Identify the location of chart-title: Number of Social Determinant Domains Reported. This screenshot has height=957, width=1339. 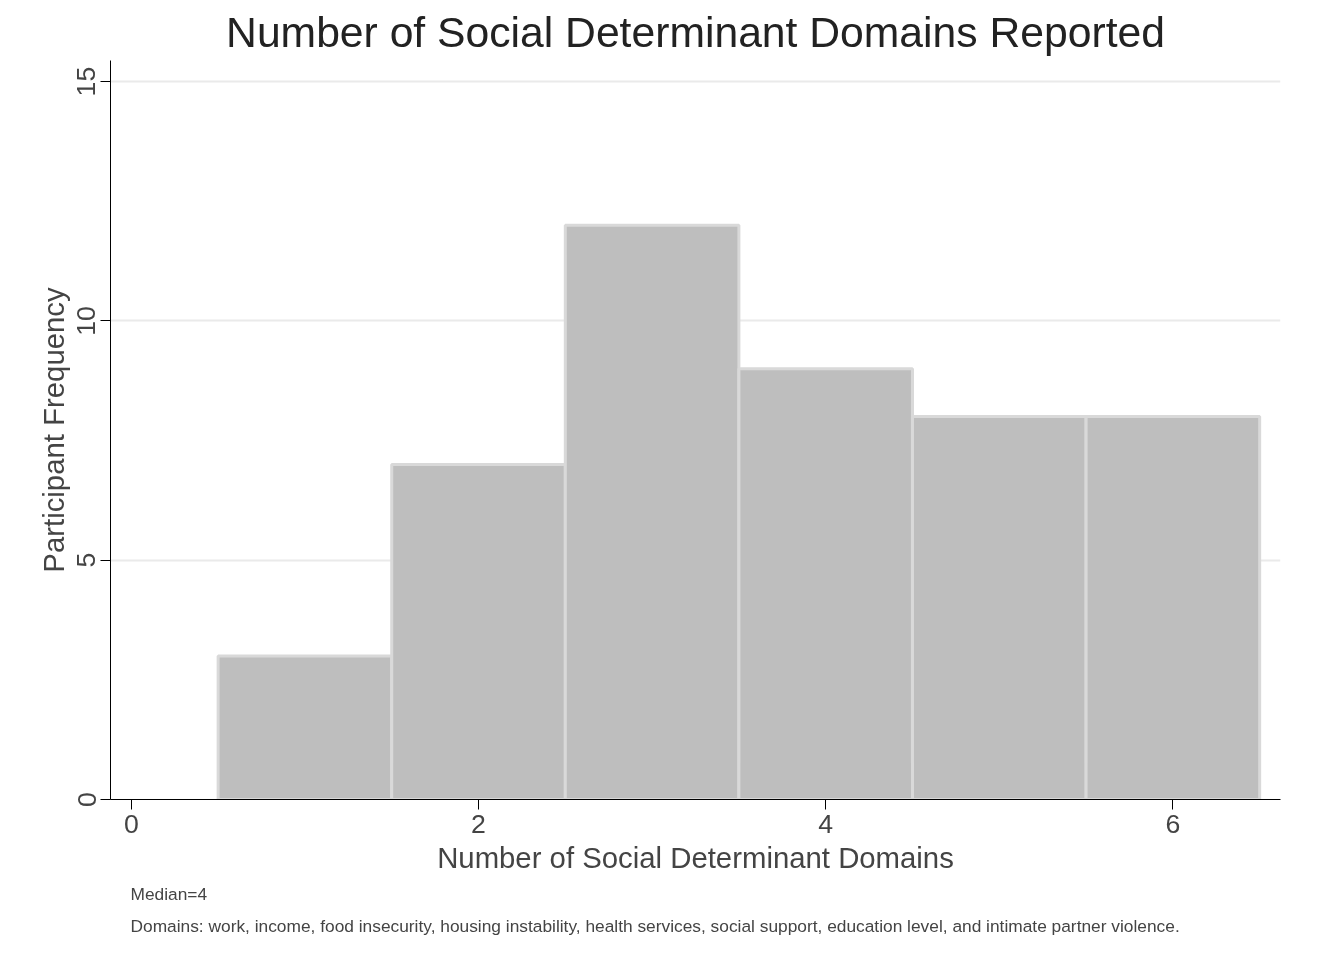
(695, 31).